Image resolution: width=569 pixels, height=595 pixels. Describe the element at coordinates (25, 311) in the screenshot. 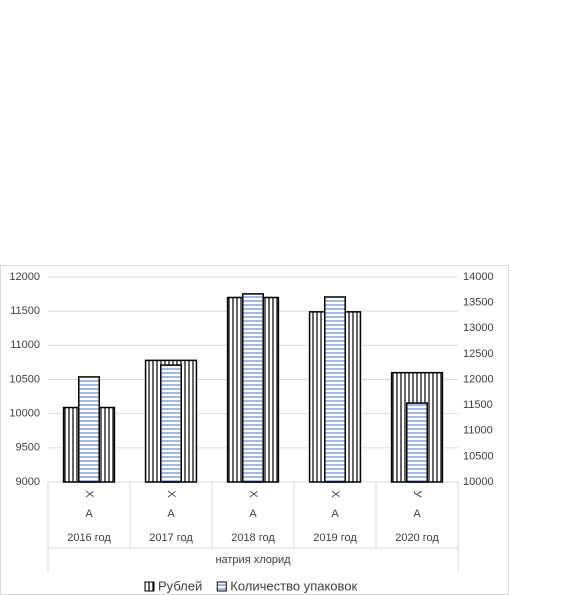

I see `y-tick-label: 11500` at that location.